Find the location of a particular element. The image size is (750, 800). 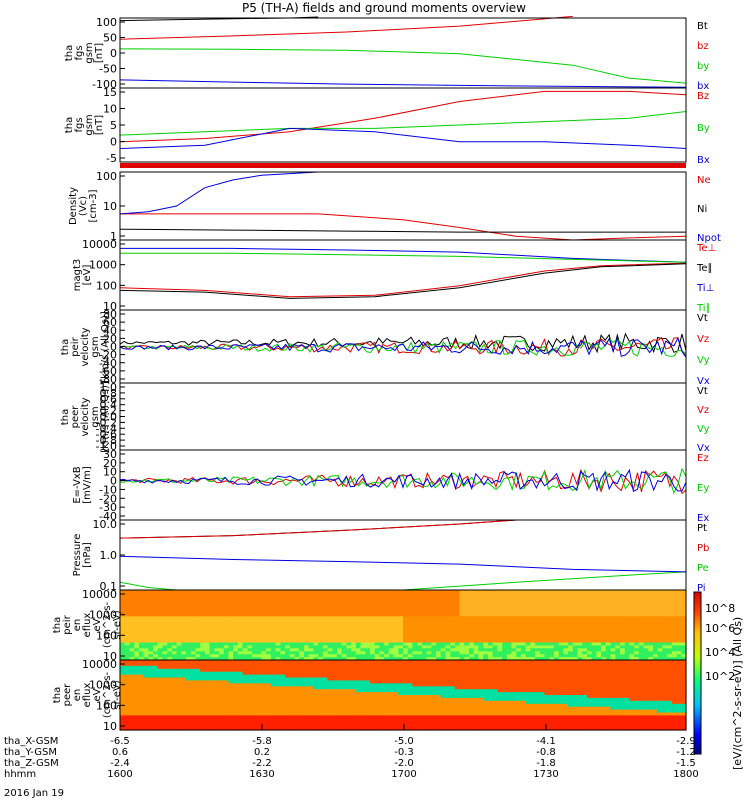

series-line-Vt is located at coordinates (403, 343).